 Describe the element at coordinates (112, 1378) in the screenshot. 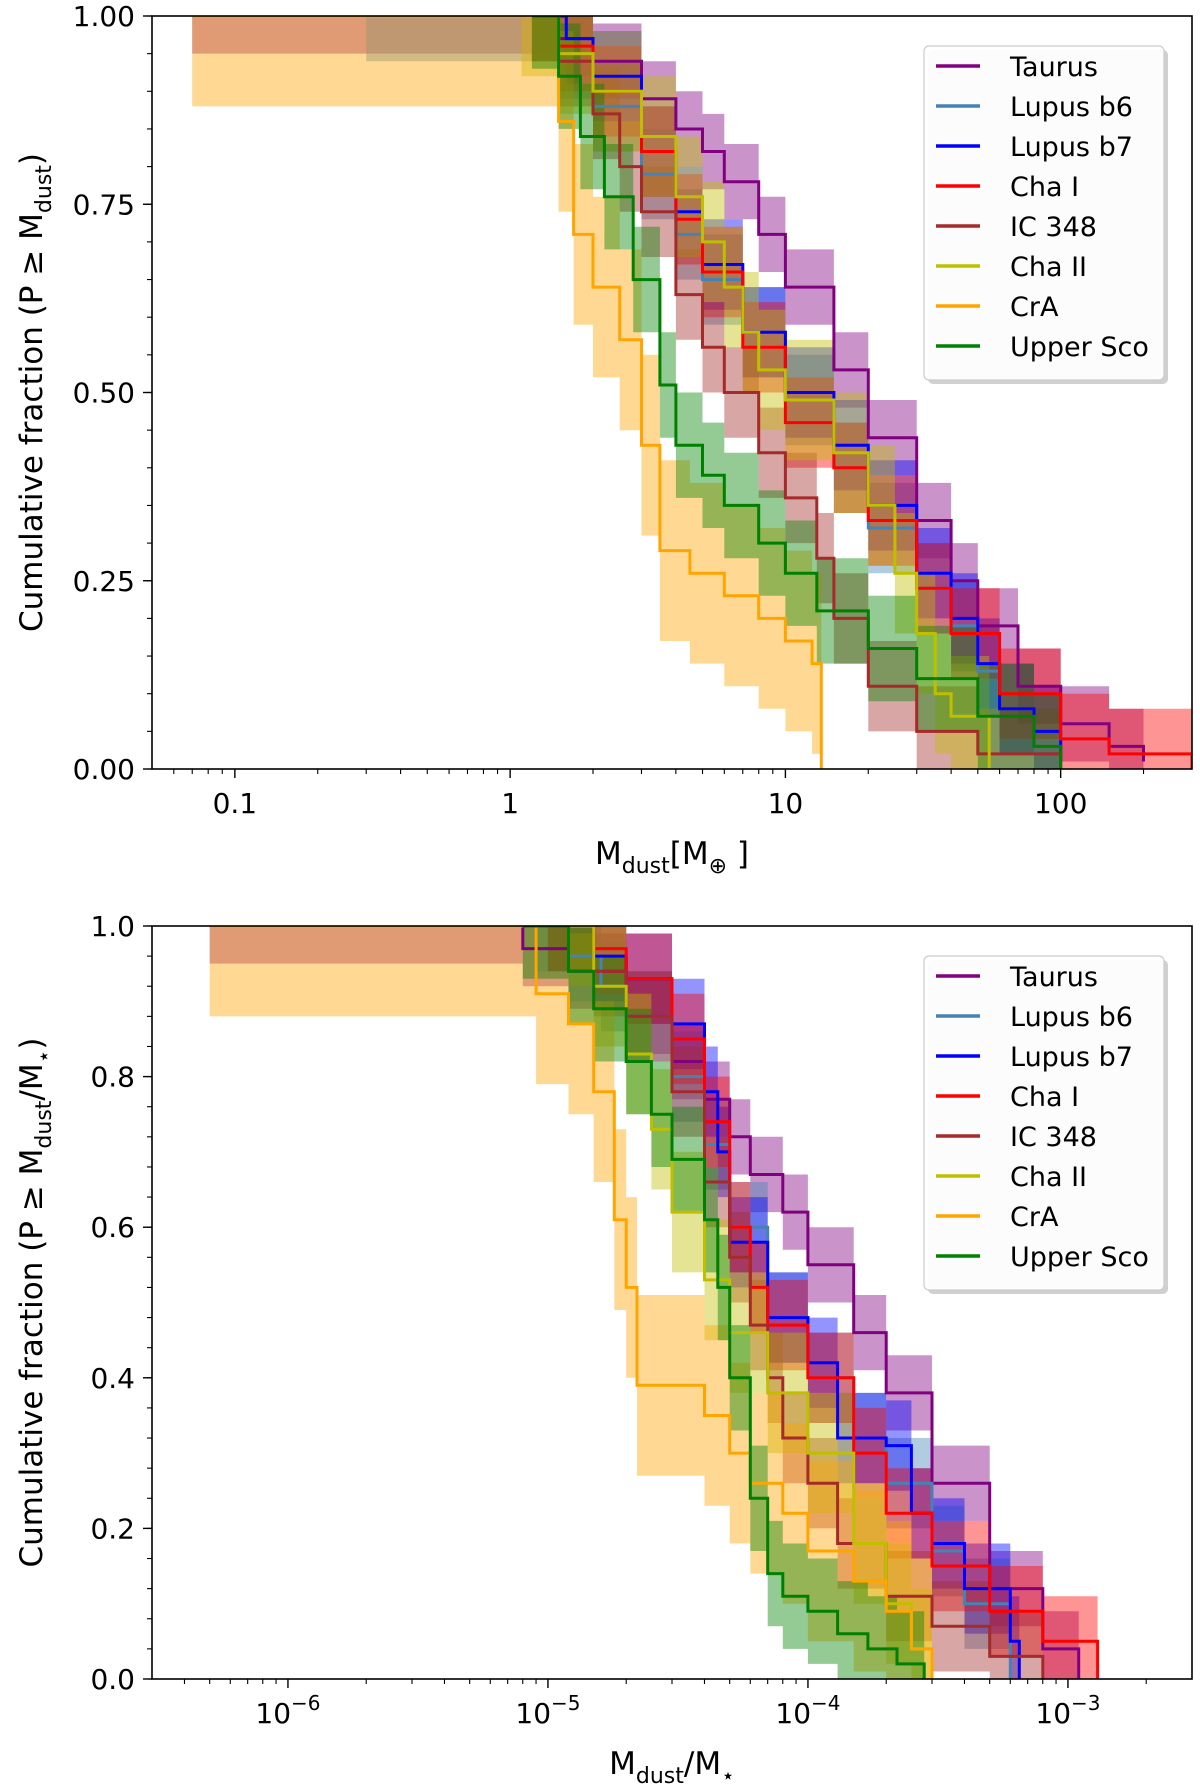

I see `y-tick-label: 0.4` at that location.